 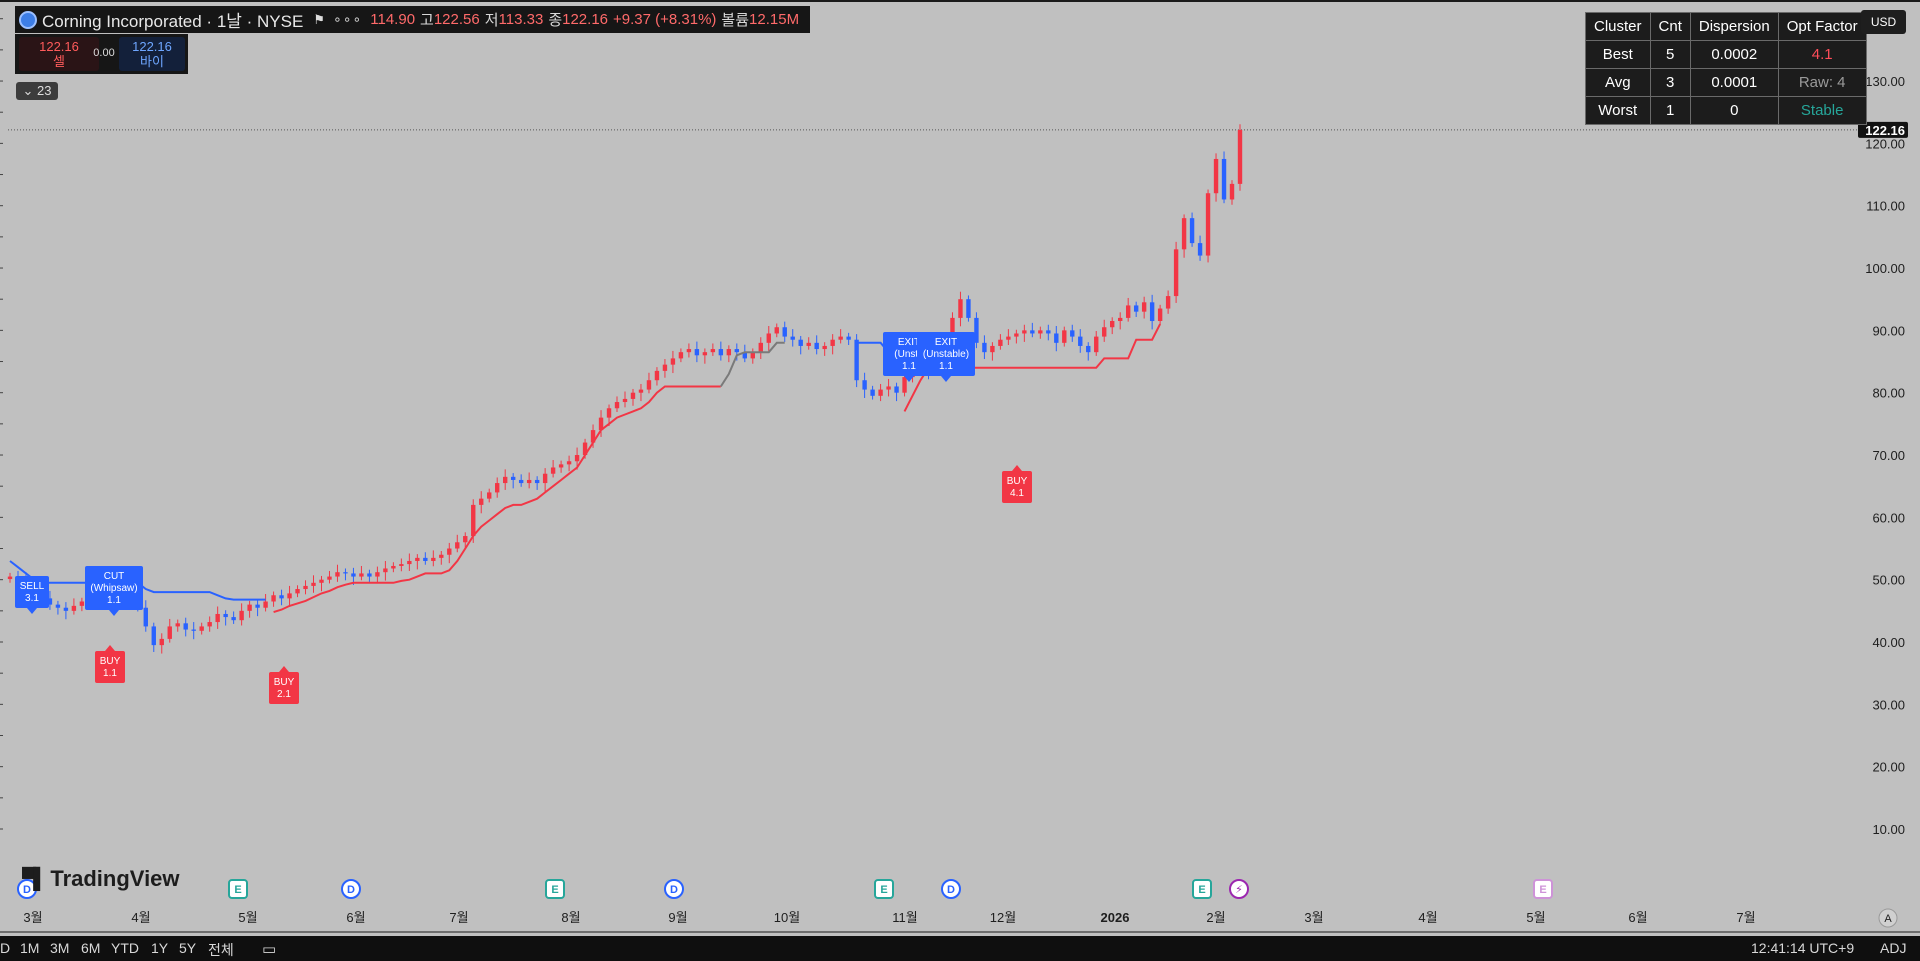 What do you see at coordinates (1017, 493) in the screenshot?
I see `signal-text: 4.1` at bounding box center [1017, 493].